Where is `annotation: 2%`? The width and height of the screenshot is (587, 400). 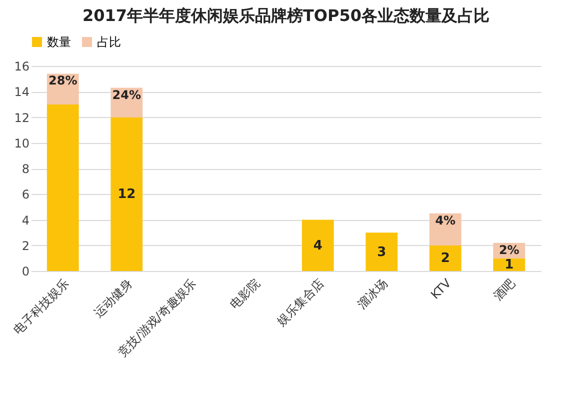
annotation: 2% is located at coordinates (509, 249).